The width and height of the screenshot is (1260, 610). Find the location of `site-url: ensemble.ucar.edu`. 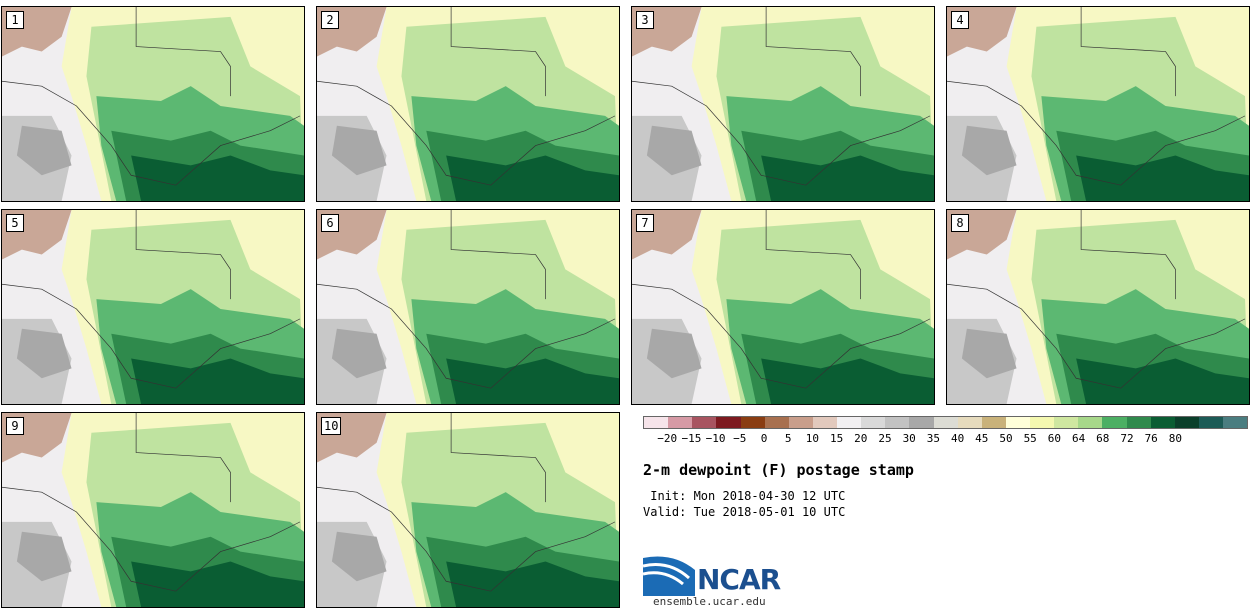

site-url: ensemble.ucar.edu is located at coordinates (709, 601).